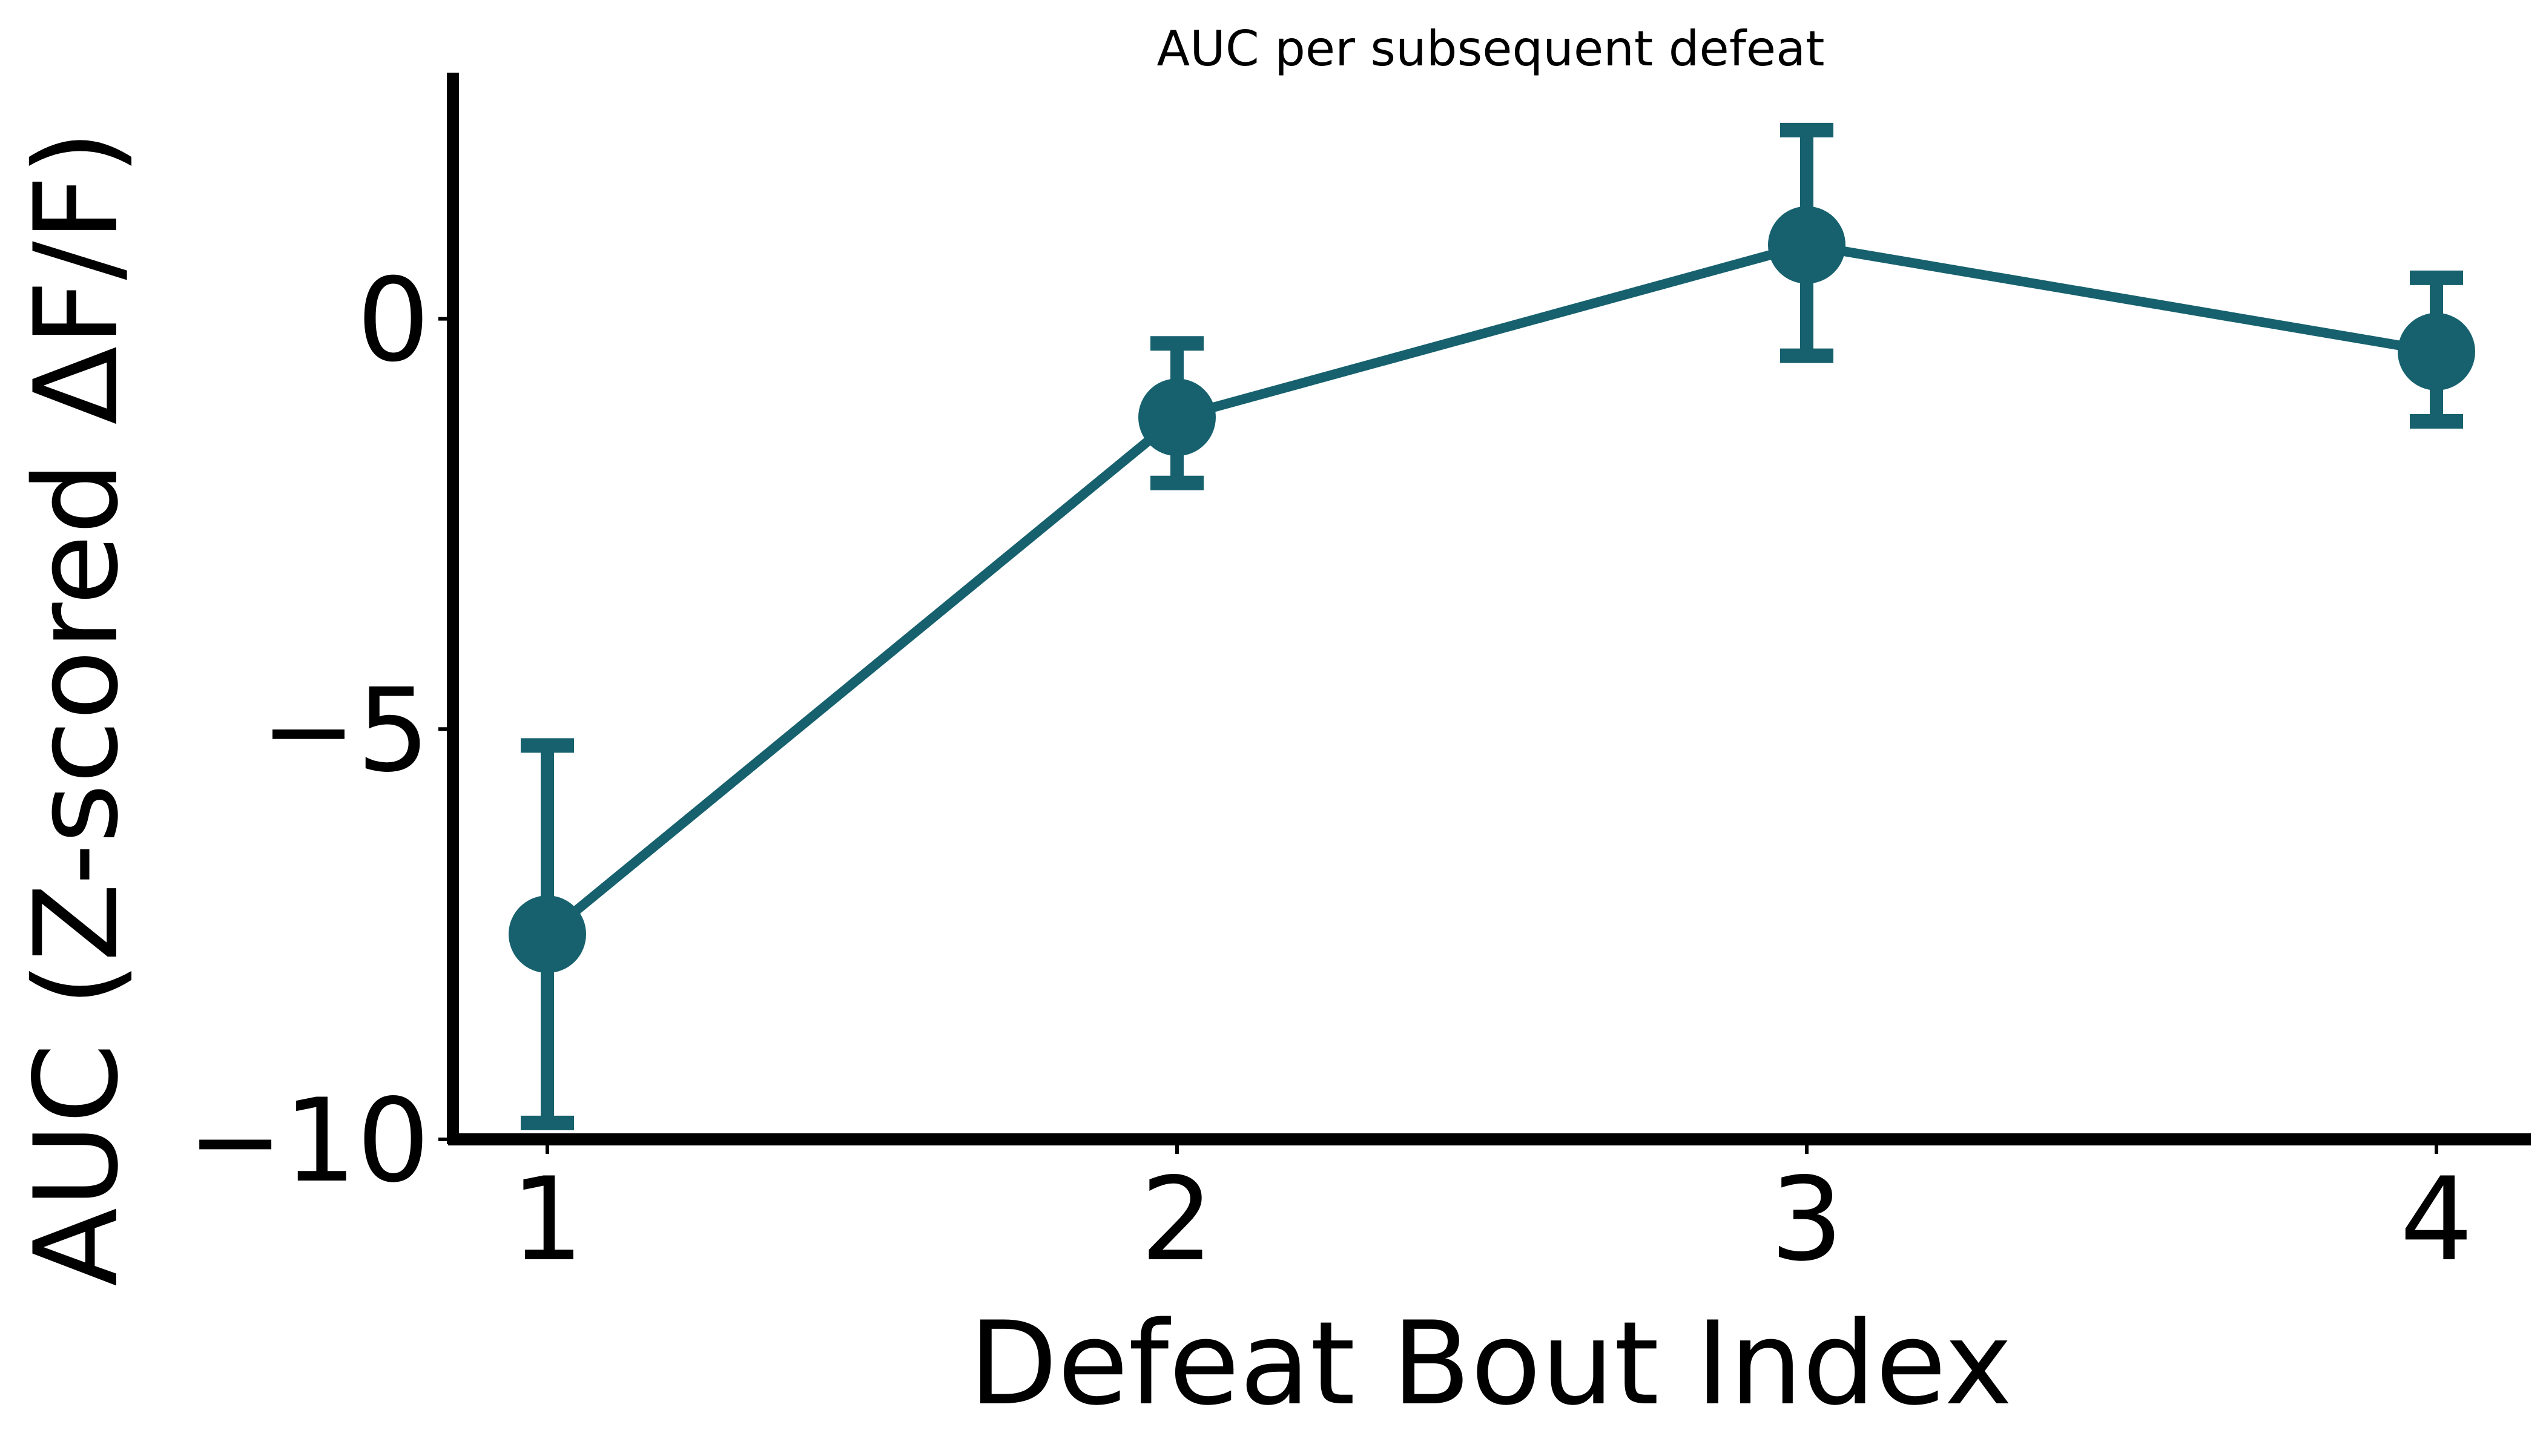 This screenshot has width=2543, height=1456. Describe the element at coordinates (394, 320) in the screenshot. I see `y-tick-label: 0` at that location.